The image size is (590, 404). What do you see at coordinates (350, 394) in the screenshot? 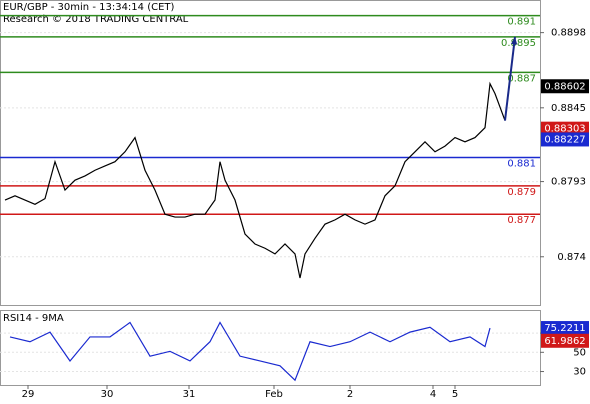
I see `x-tick-label: 2` at bounding box center [350, 394].